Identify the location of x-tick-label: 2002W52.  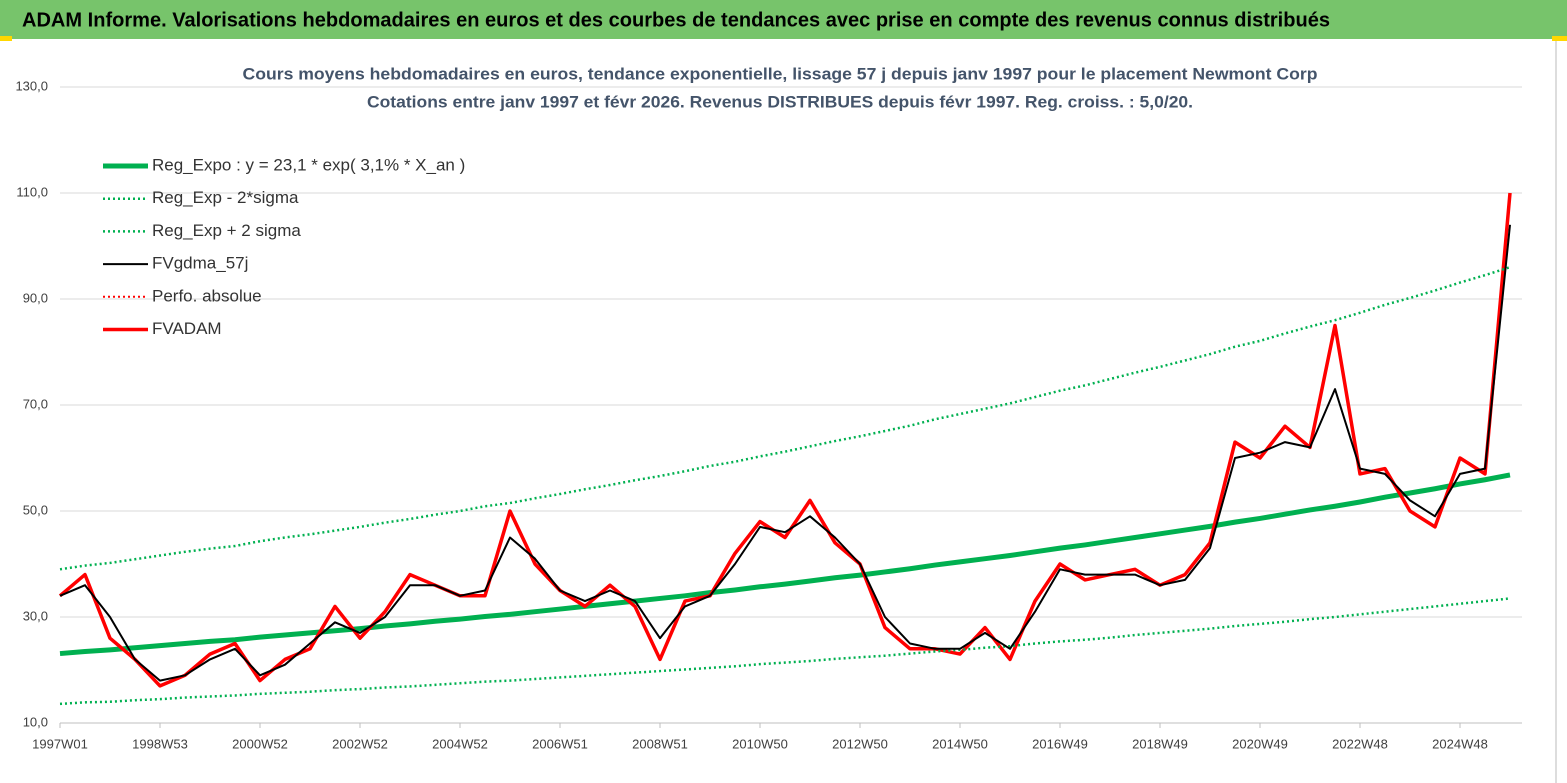
(360, 743).